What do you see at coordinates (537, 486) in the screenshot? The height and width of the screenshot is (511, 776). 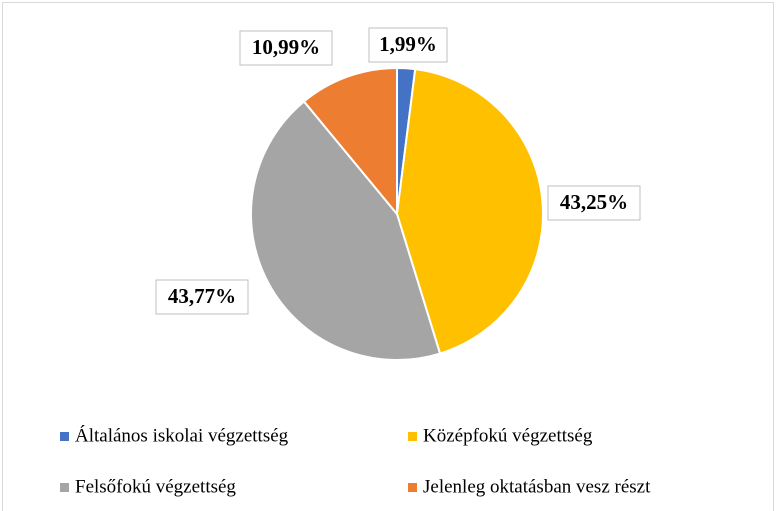 I see `legend-label: Jelenleg oktatásban vesz részt` at bounding box center [537, 486].